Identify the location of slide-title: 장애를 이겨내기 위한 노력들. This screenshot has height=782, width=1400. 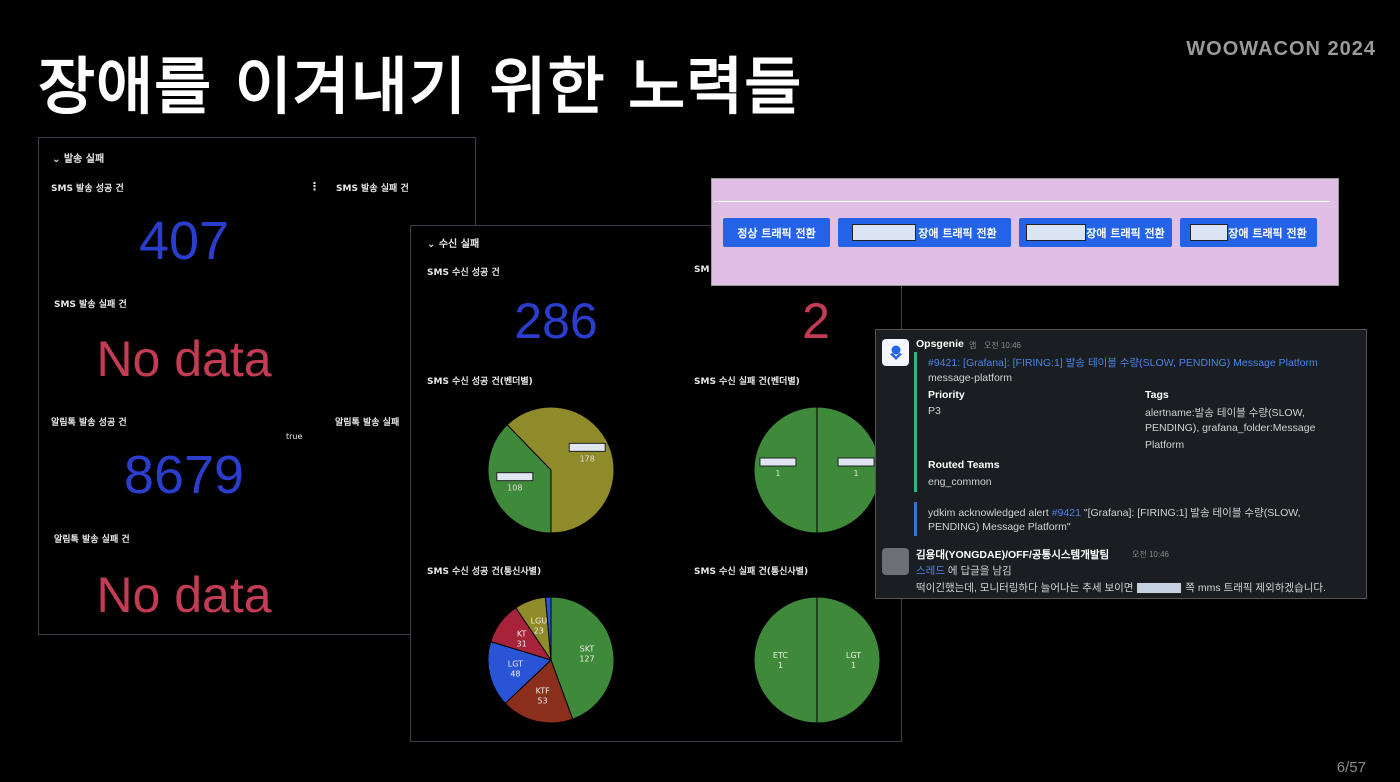
(420, 86).